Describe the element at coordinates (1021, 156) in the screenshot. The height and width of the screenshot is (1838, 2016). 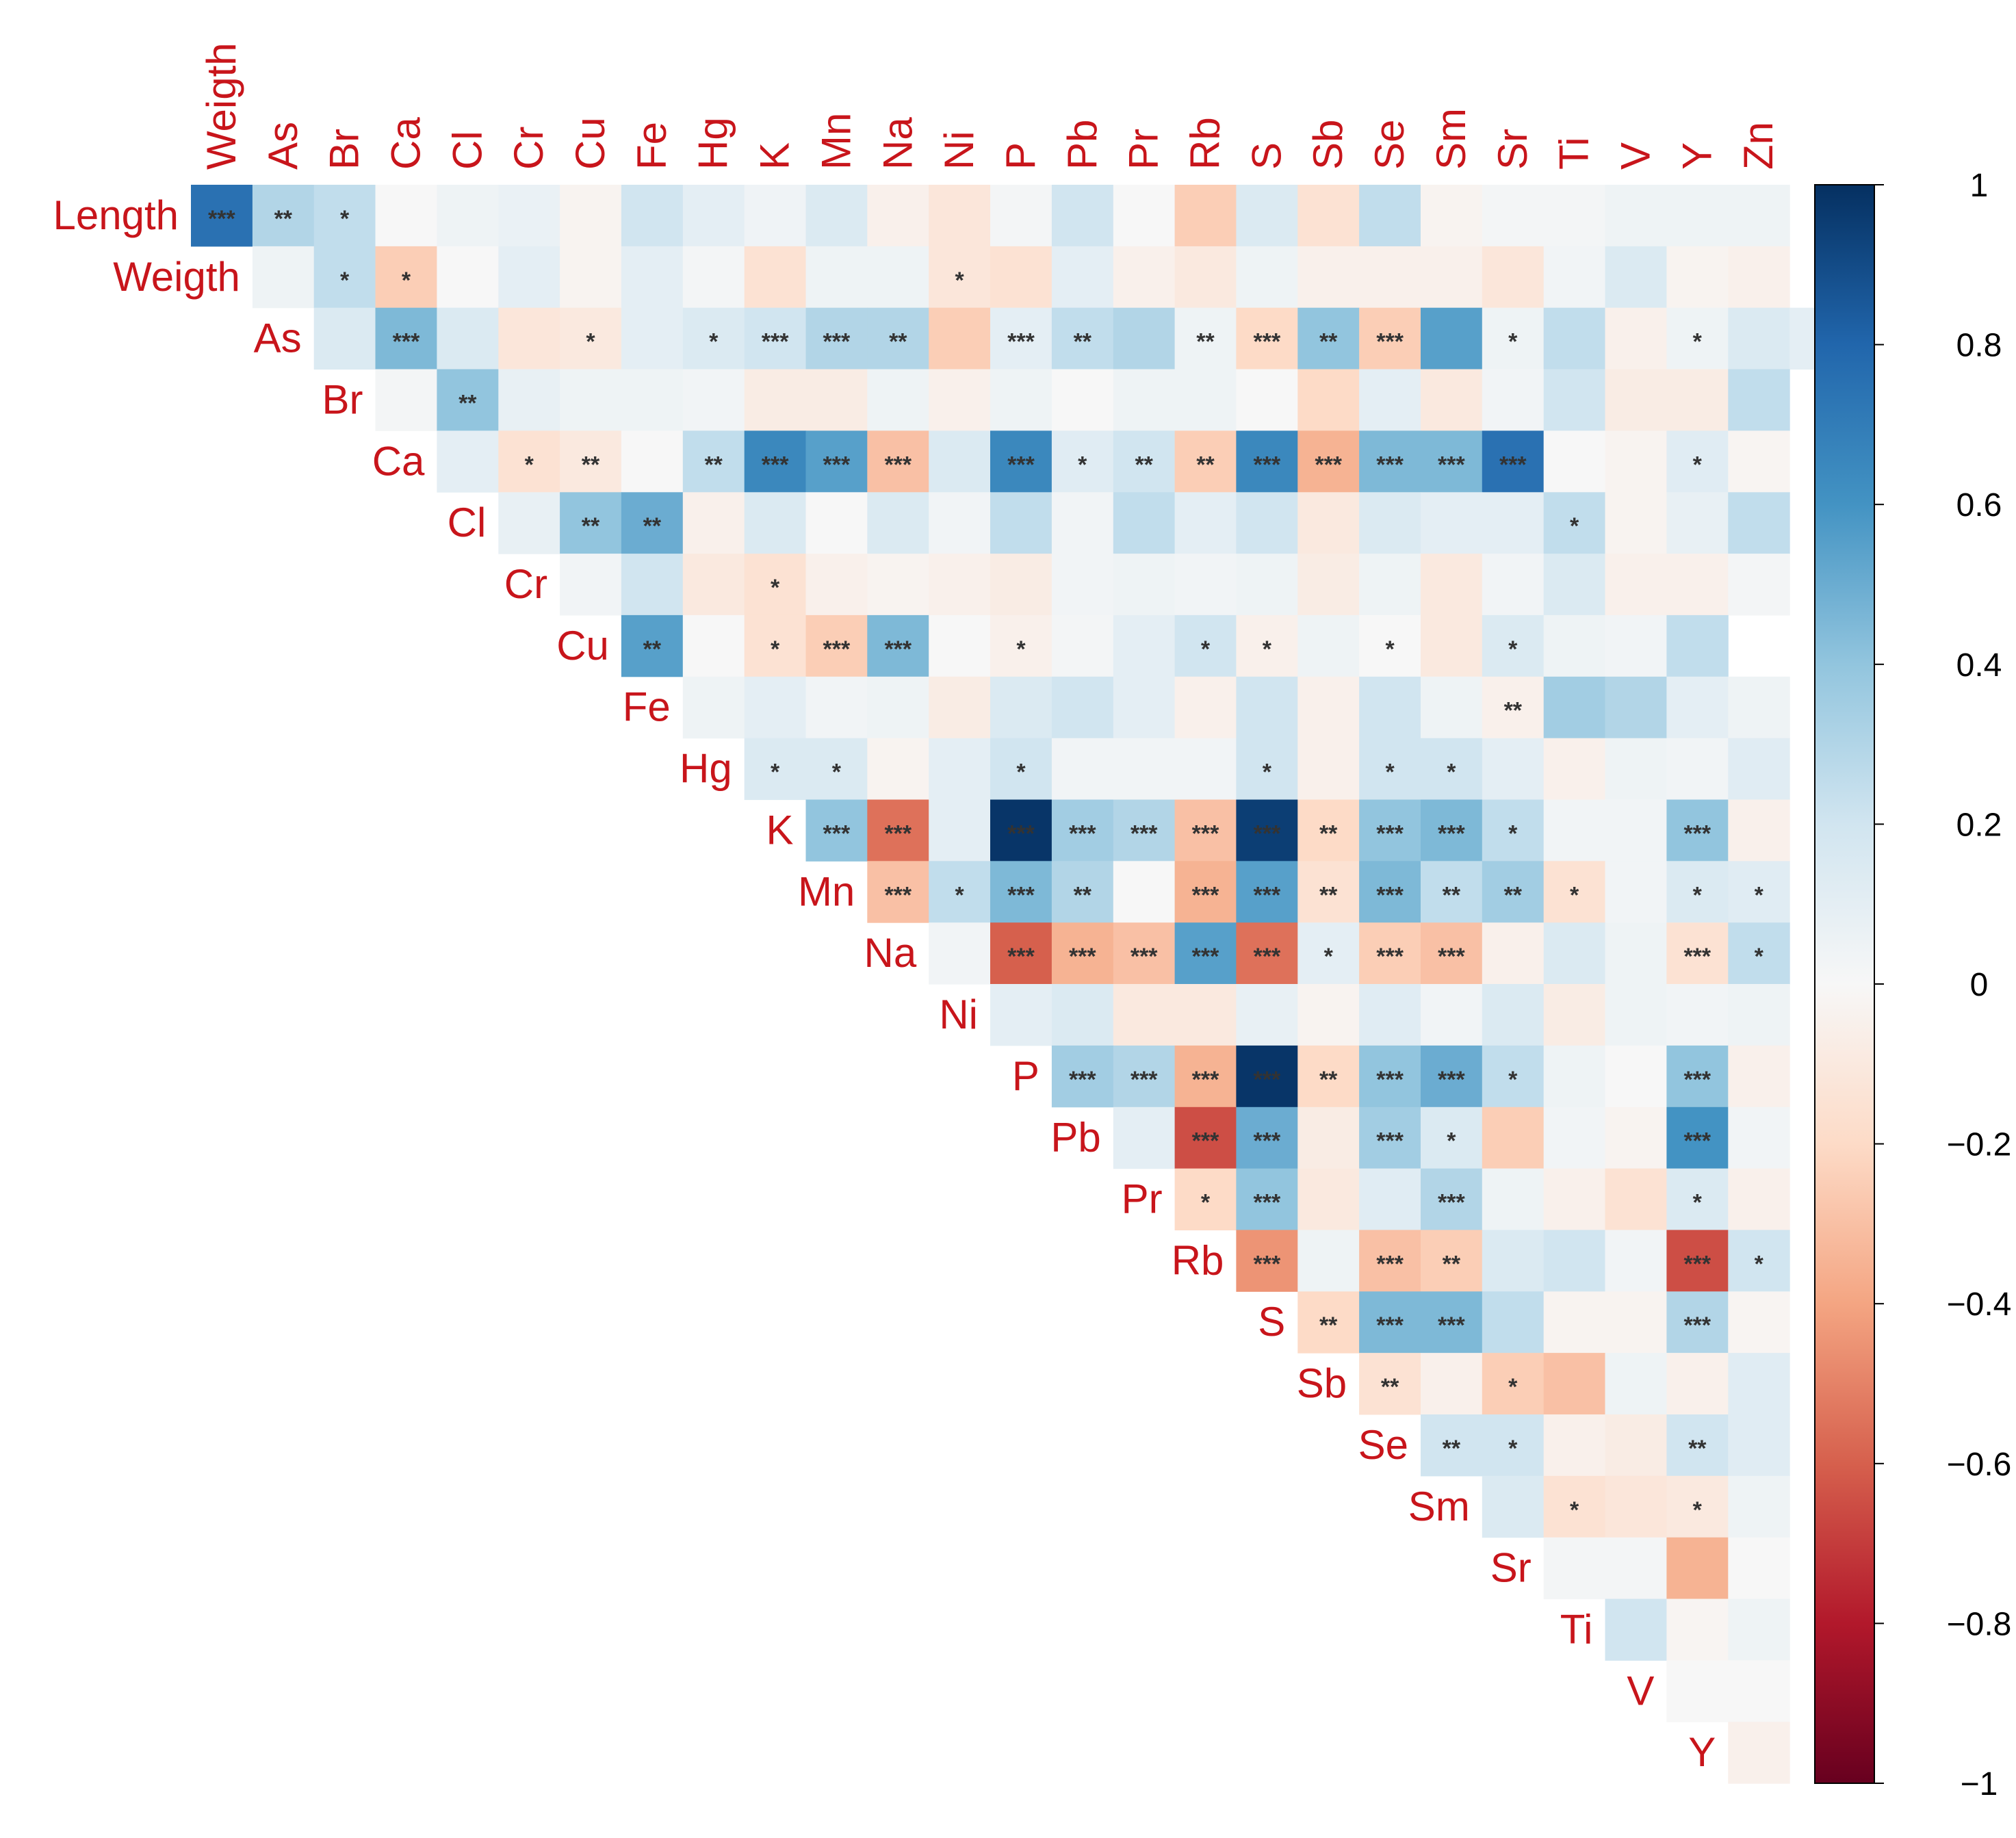
I see `column-label: P` at that location.